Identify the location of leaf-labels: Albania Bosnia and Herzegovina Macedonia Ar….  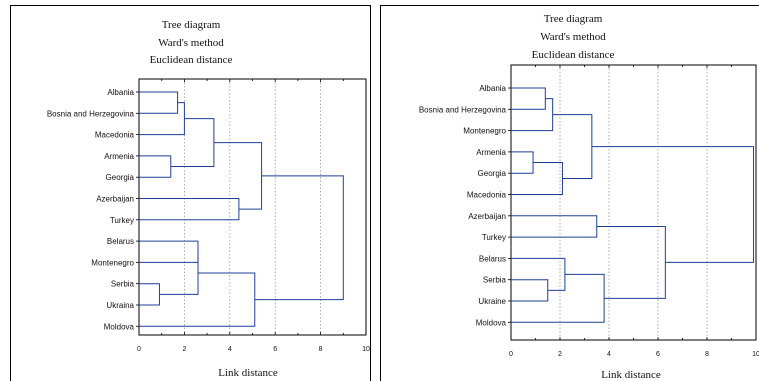
(91, 209).